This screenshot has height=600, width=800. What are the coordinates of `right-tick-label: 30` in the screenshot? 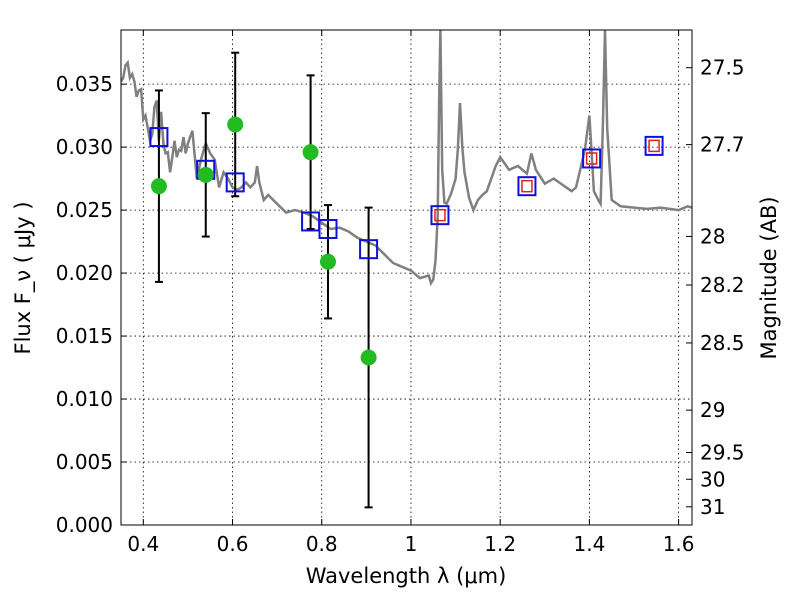 It's located at (712, 479).